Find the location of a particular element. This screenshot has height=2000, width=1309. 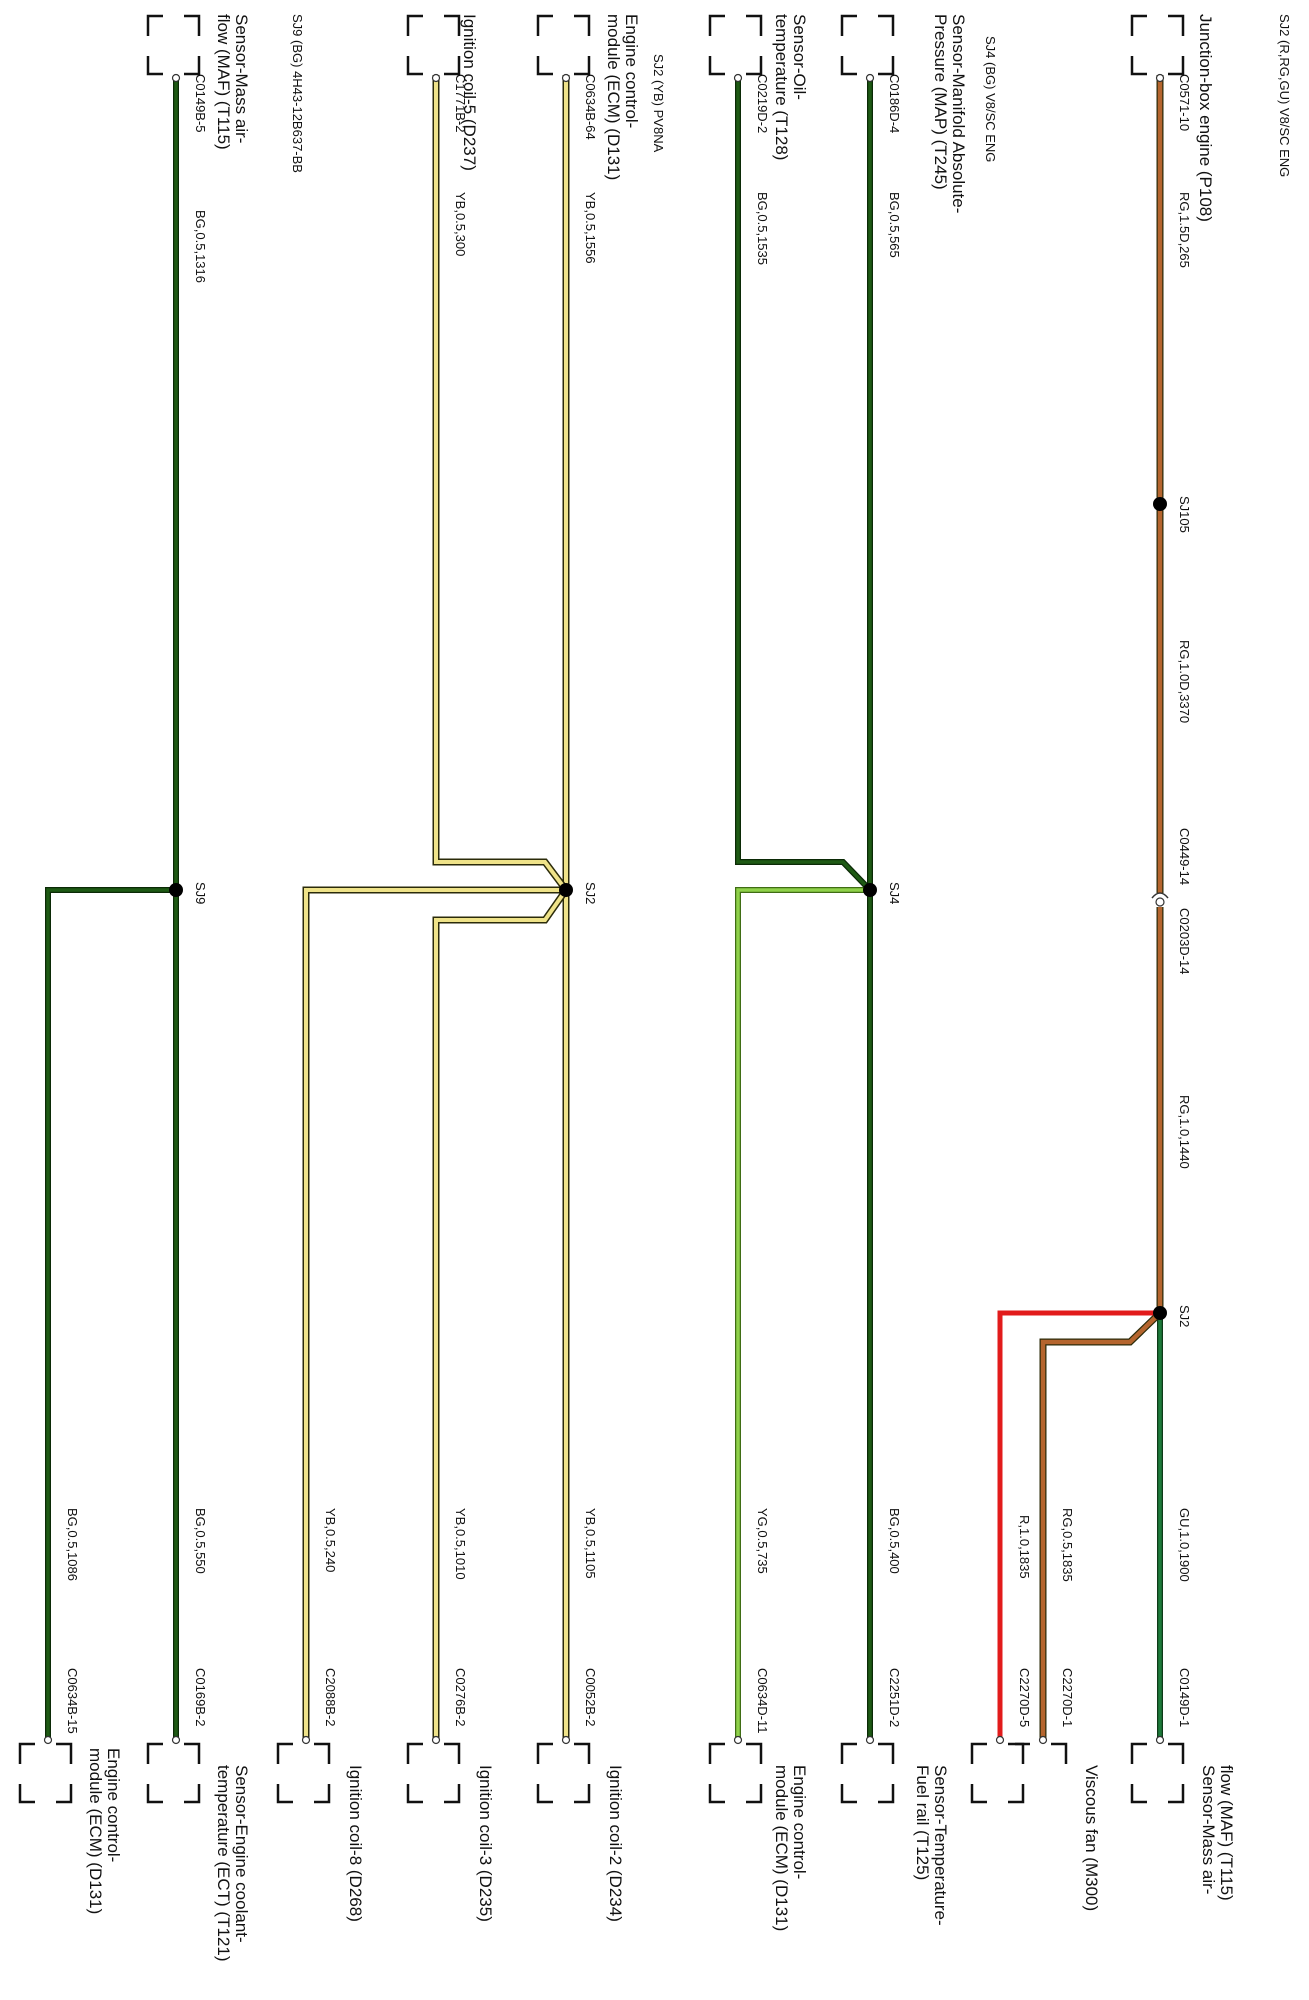

connector-bracket-bottom is located at coordinates (601, 1773).